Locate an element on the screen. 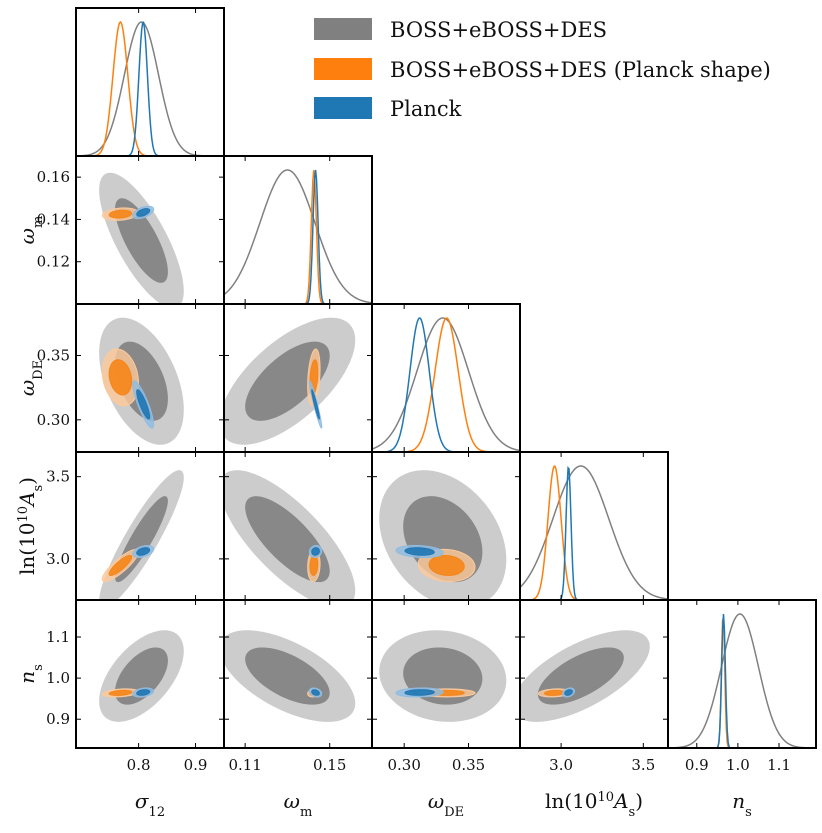 The height and width of the screenshot is (833, 822). x-tick-label-om: 0.11 is located at coordinates (244, 765).